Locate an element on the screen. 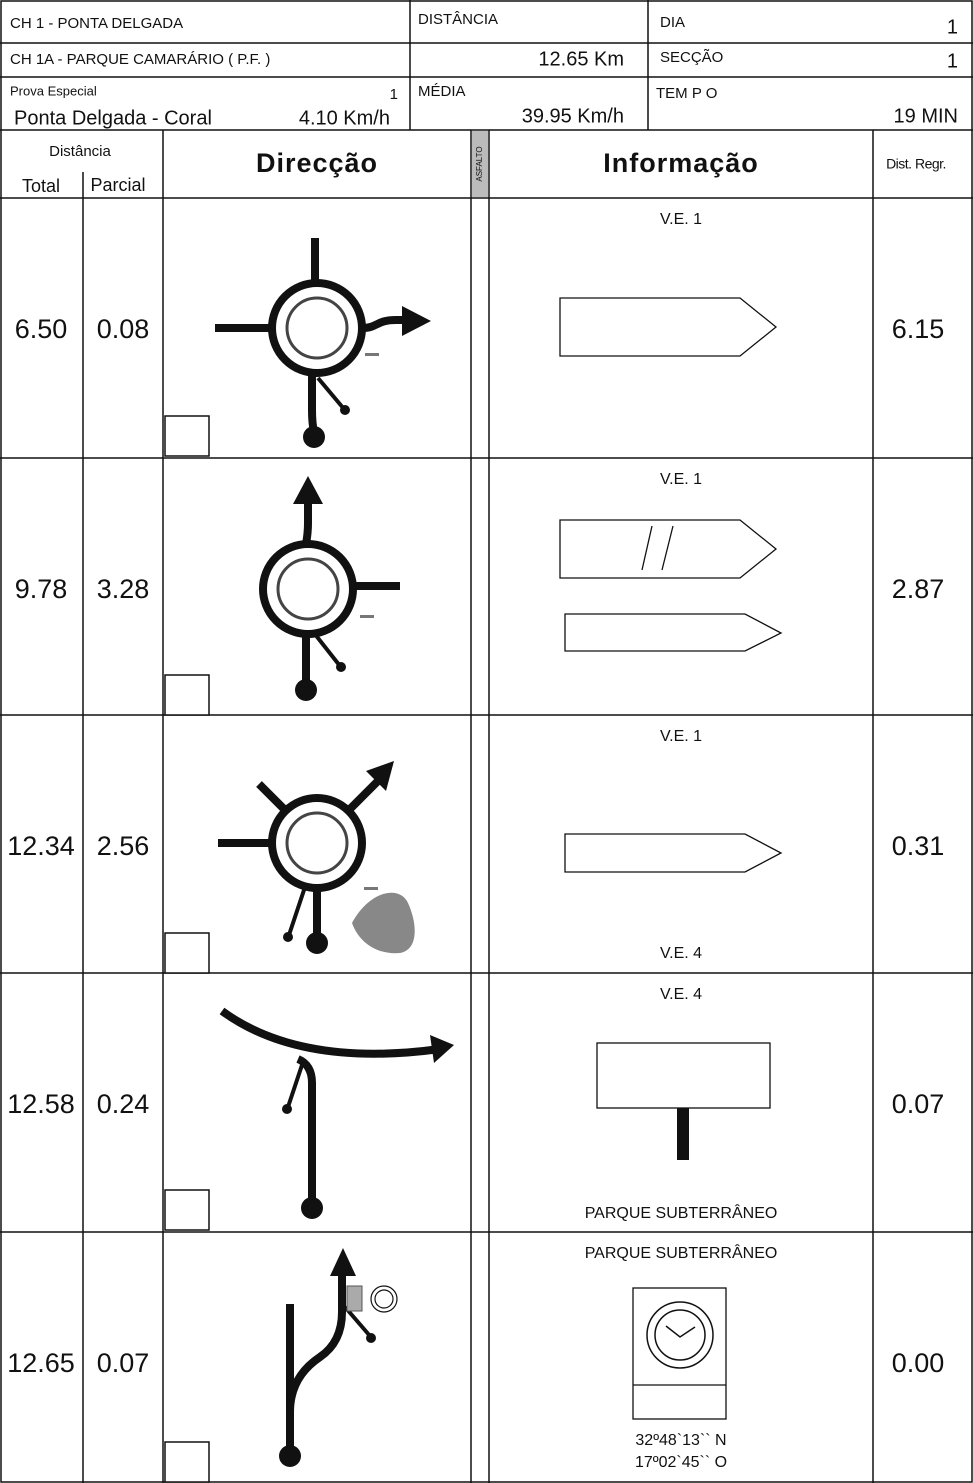  header-text: Prova Especial is located at coordinates (53, 90).